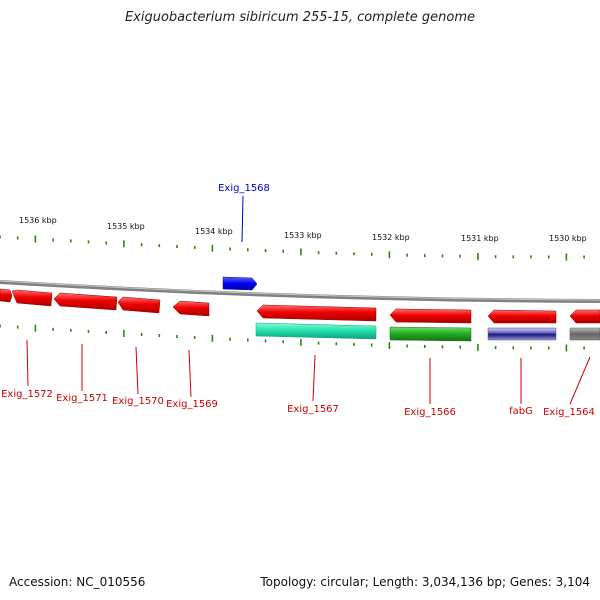 Image resolution: width=600 pixels, height=600 pixels. Describe the element at coordinates (521, 411) in the screenshot. I see `gene-label-fabg: fabG` at that location.